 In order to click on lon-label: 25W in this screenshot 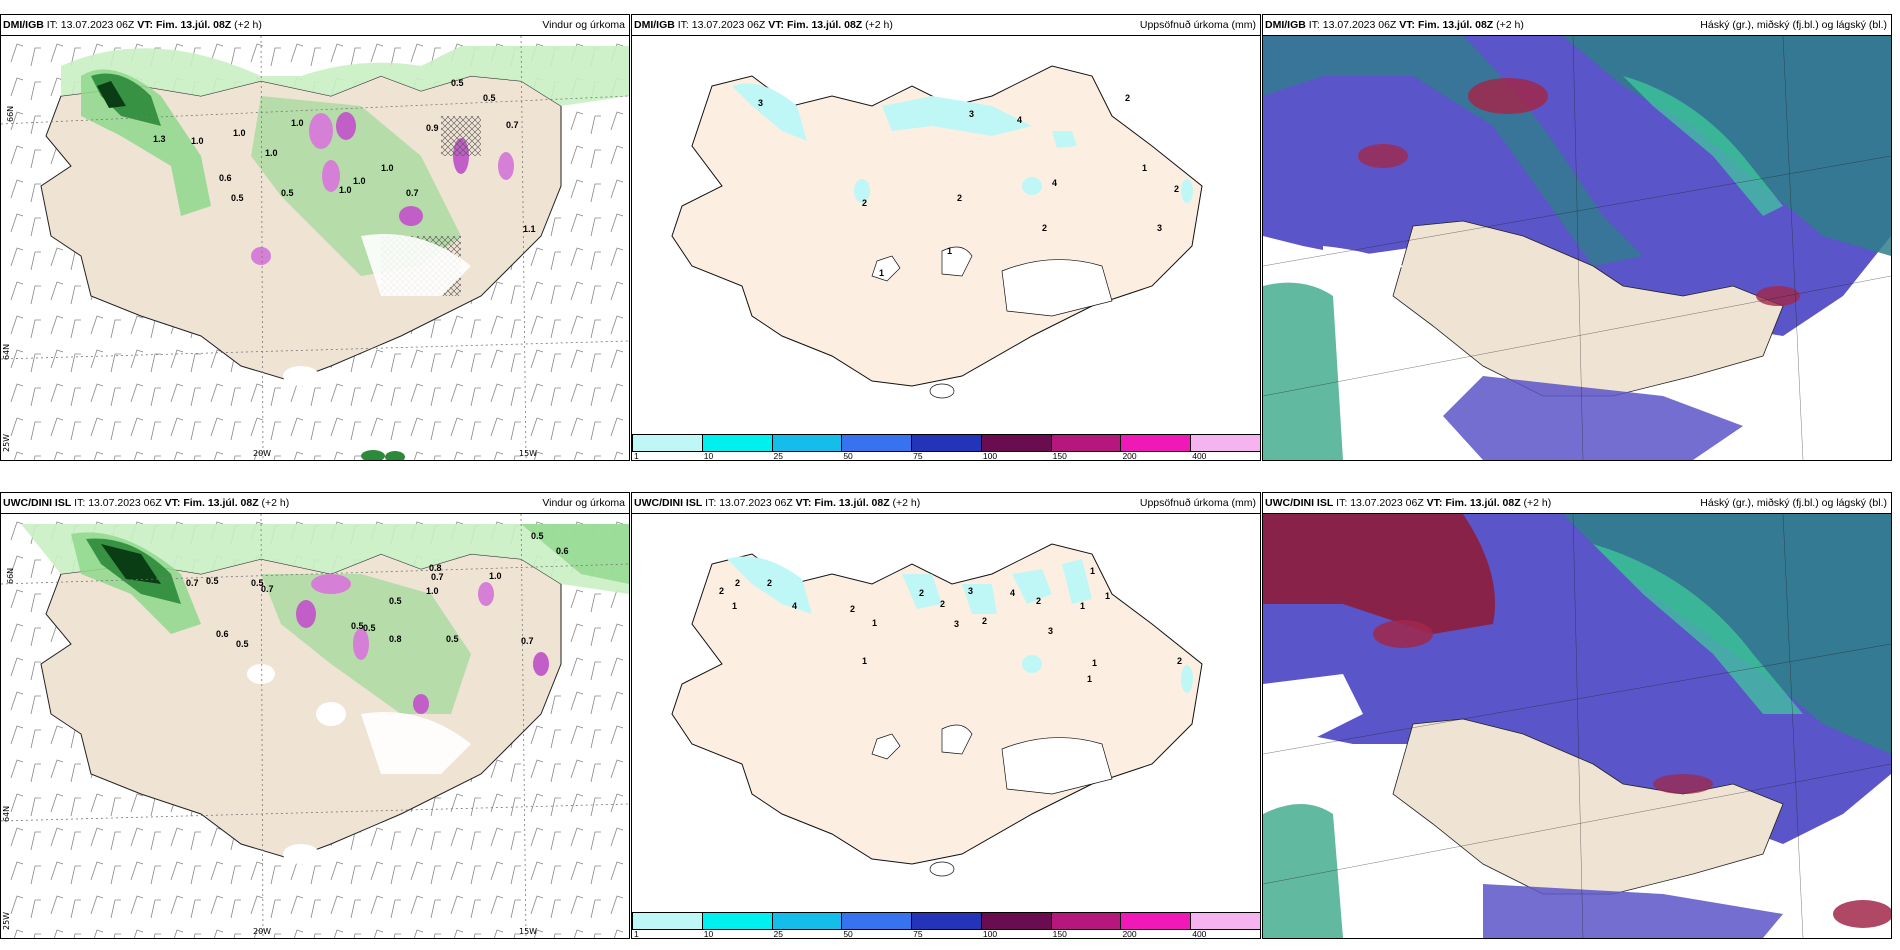, I will do `click(6, 921)`.